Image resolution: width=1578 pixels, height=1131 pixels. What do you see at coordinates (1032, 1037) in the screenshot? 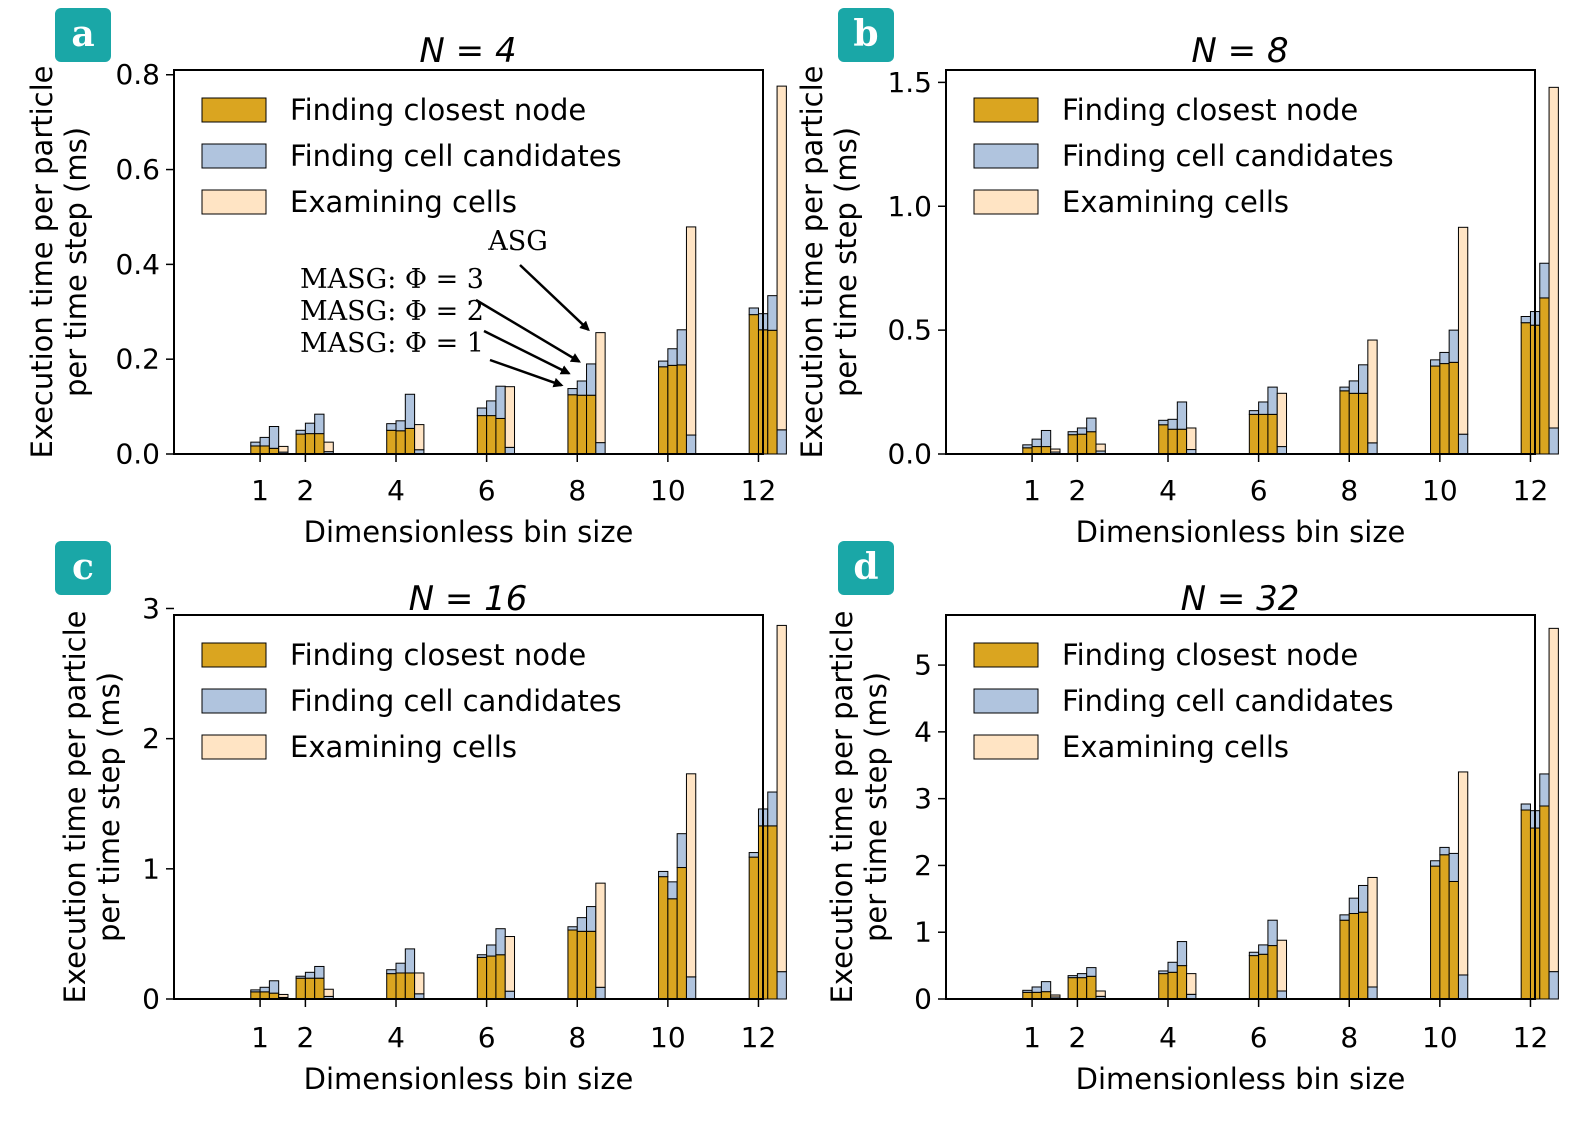
I see `x-tick-label: 1` at bounding box center [1032, 1037].